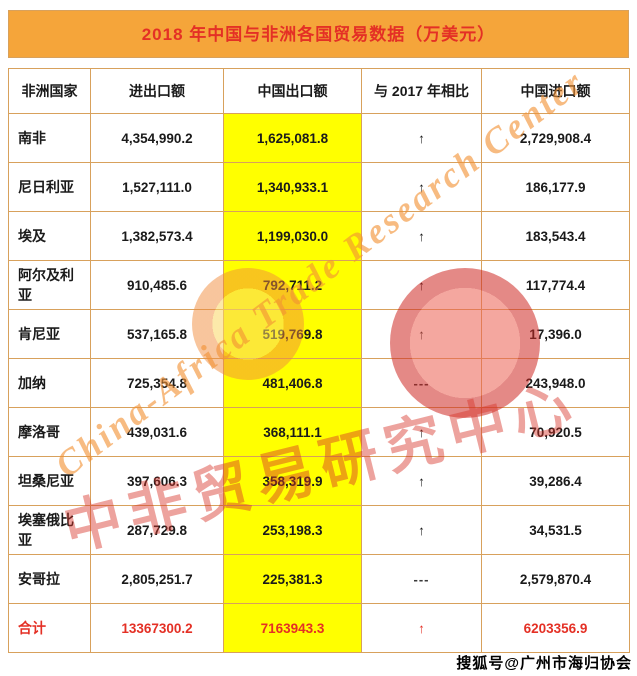 The height and width of the screenshot is (676, 637). I want to click on column-header-4: 中国进口额, so click(555, 91).